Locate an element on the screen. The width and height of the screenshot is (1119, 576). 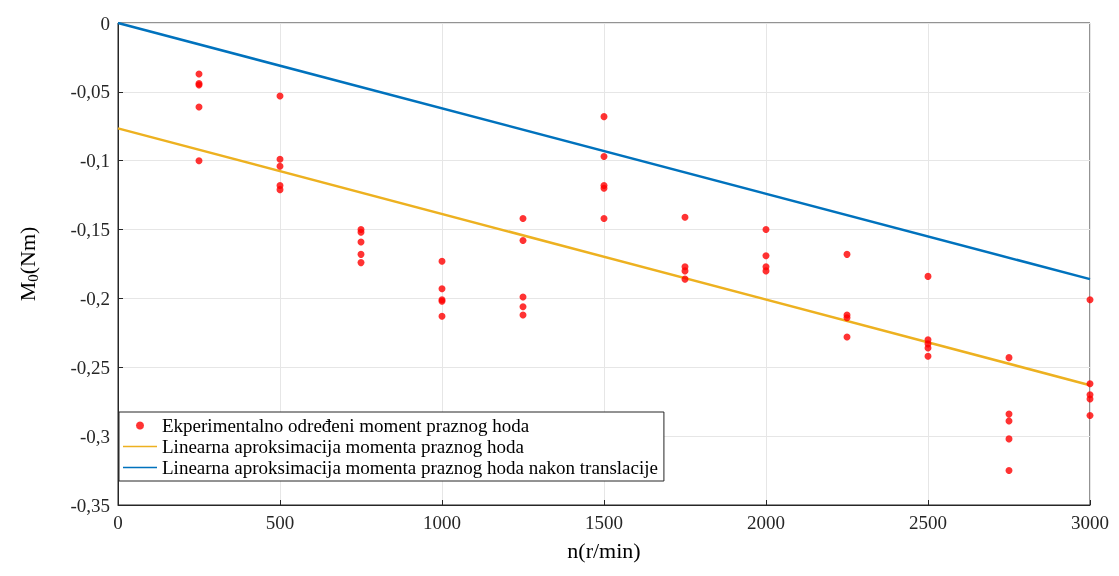
y-tick-label: -0,35 is located at coordinates (90, 505).